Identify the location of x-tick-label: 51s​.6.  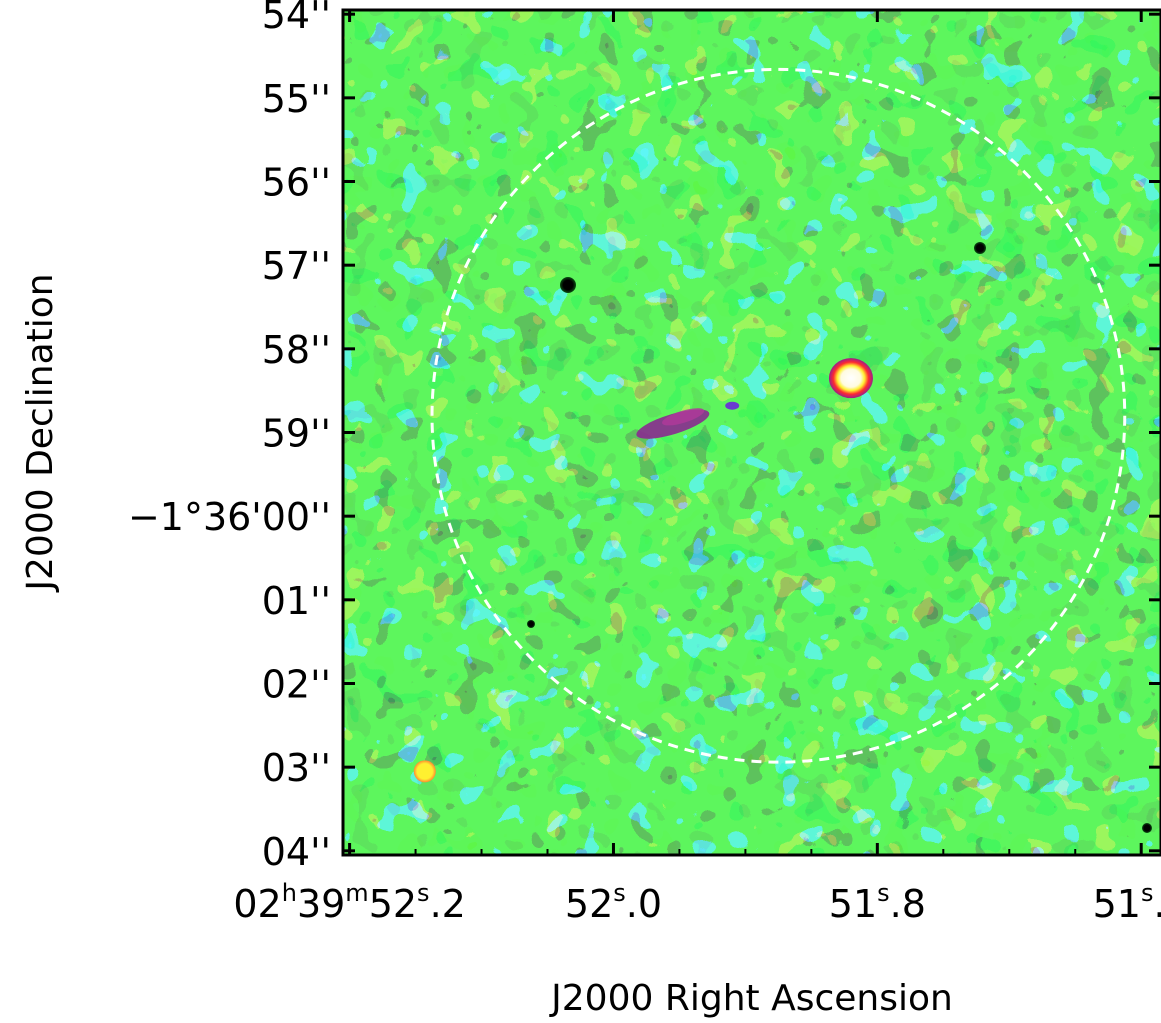
(1127, 902).